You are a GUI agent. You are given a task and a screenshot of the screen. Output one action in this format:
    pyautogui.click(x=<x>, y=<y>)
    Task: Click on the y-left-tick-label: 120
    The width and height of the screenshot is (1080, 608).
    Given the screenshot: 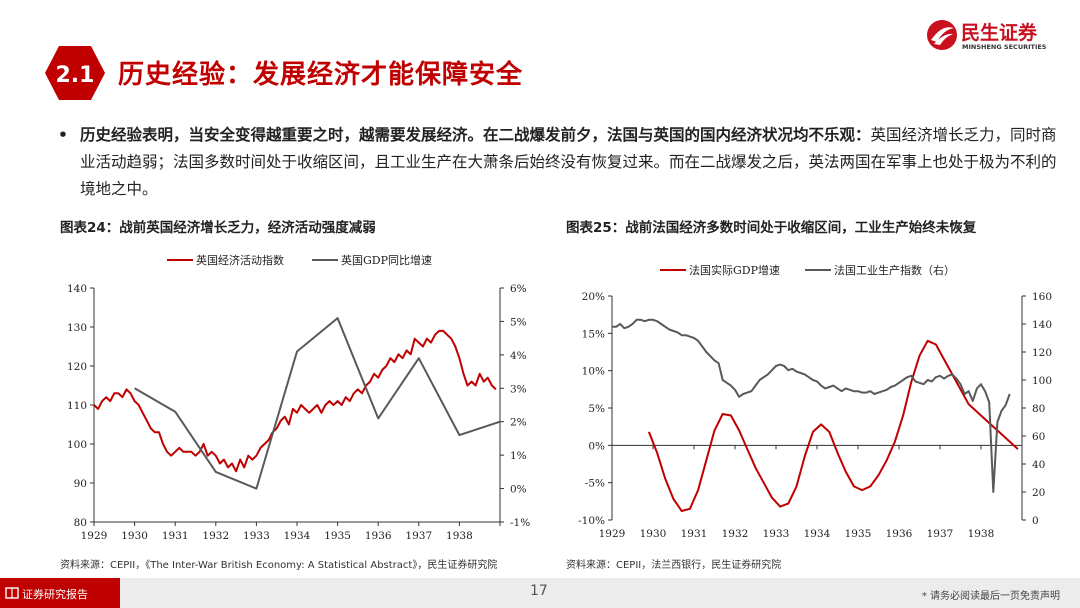 What is the action you would take?
    pyautogui.click(x=77, y=367)
    